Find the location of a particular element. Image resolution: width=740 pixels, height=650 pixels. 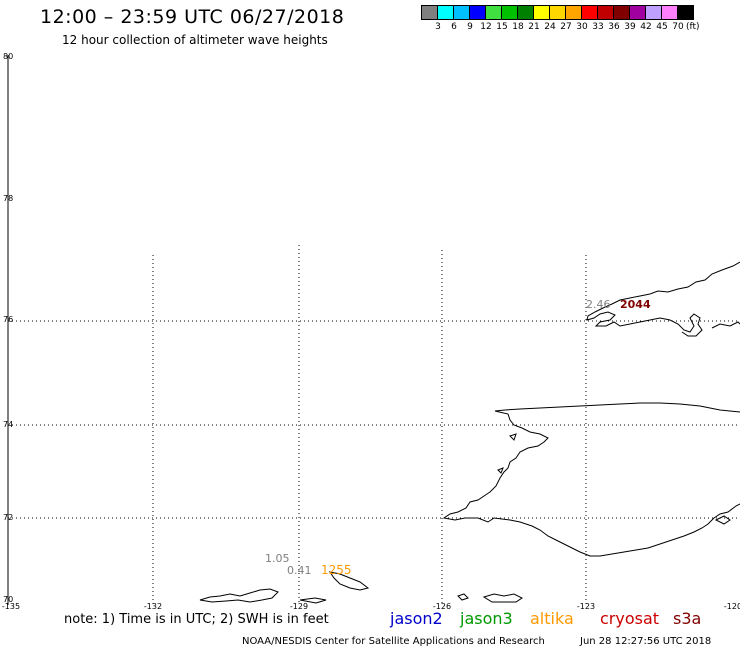

swh-value: 2.46 is located at coordinates (598, 304).